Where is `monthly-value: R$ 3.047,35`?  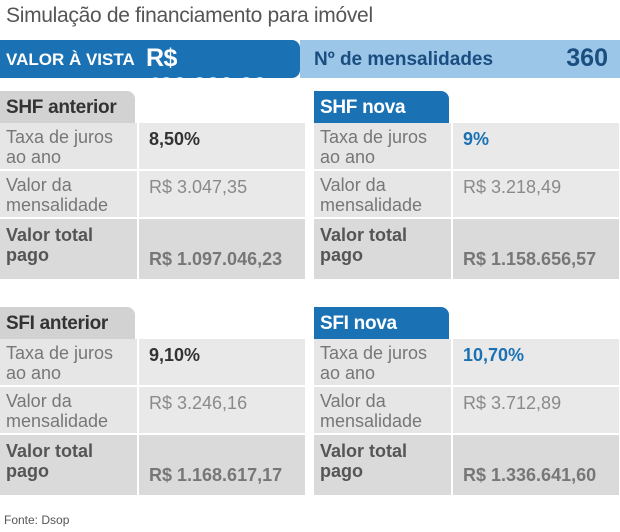 monthly-value: R$ 3.047,35 is located at coordinates (198, 187).